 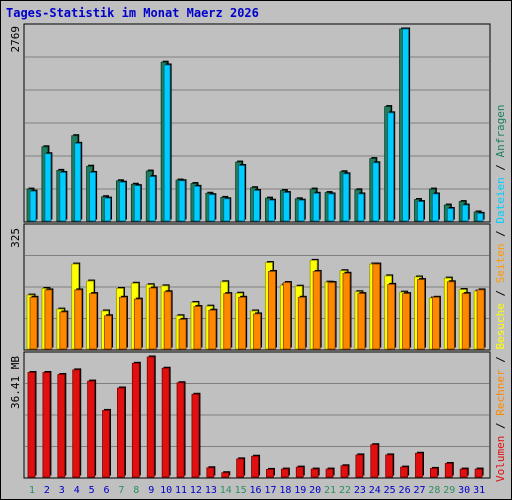 What do you see at coordinates (270, 490) in the screenshot?
I see `day-label: 17` at bounding box center [270, 490].